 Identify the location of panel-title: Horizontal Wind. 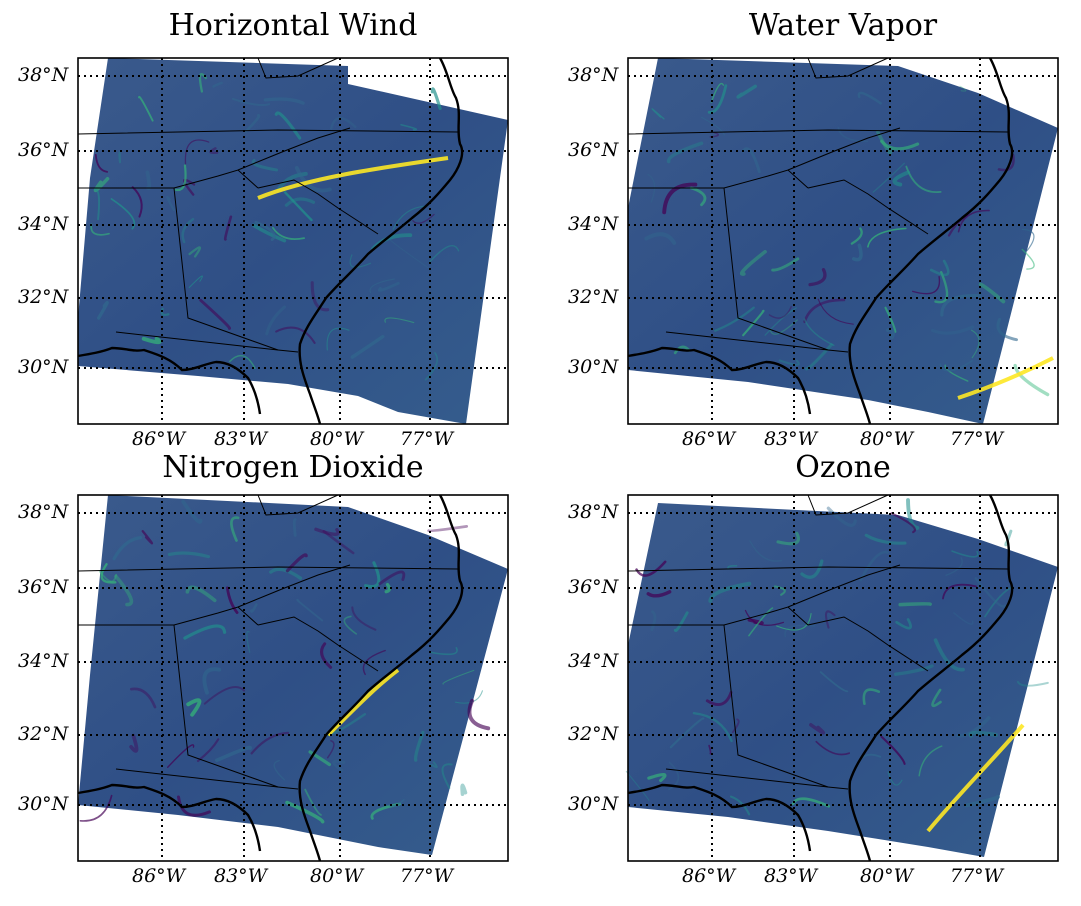
(293, 25).